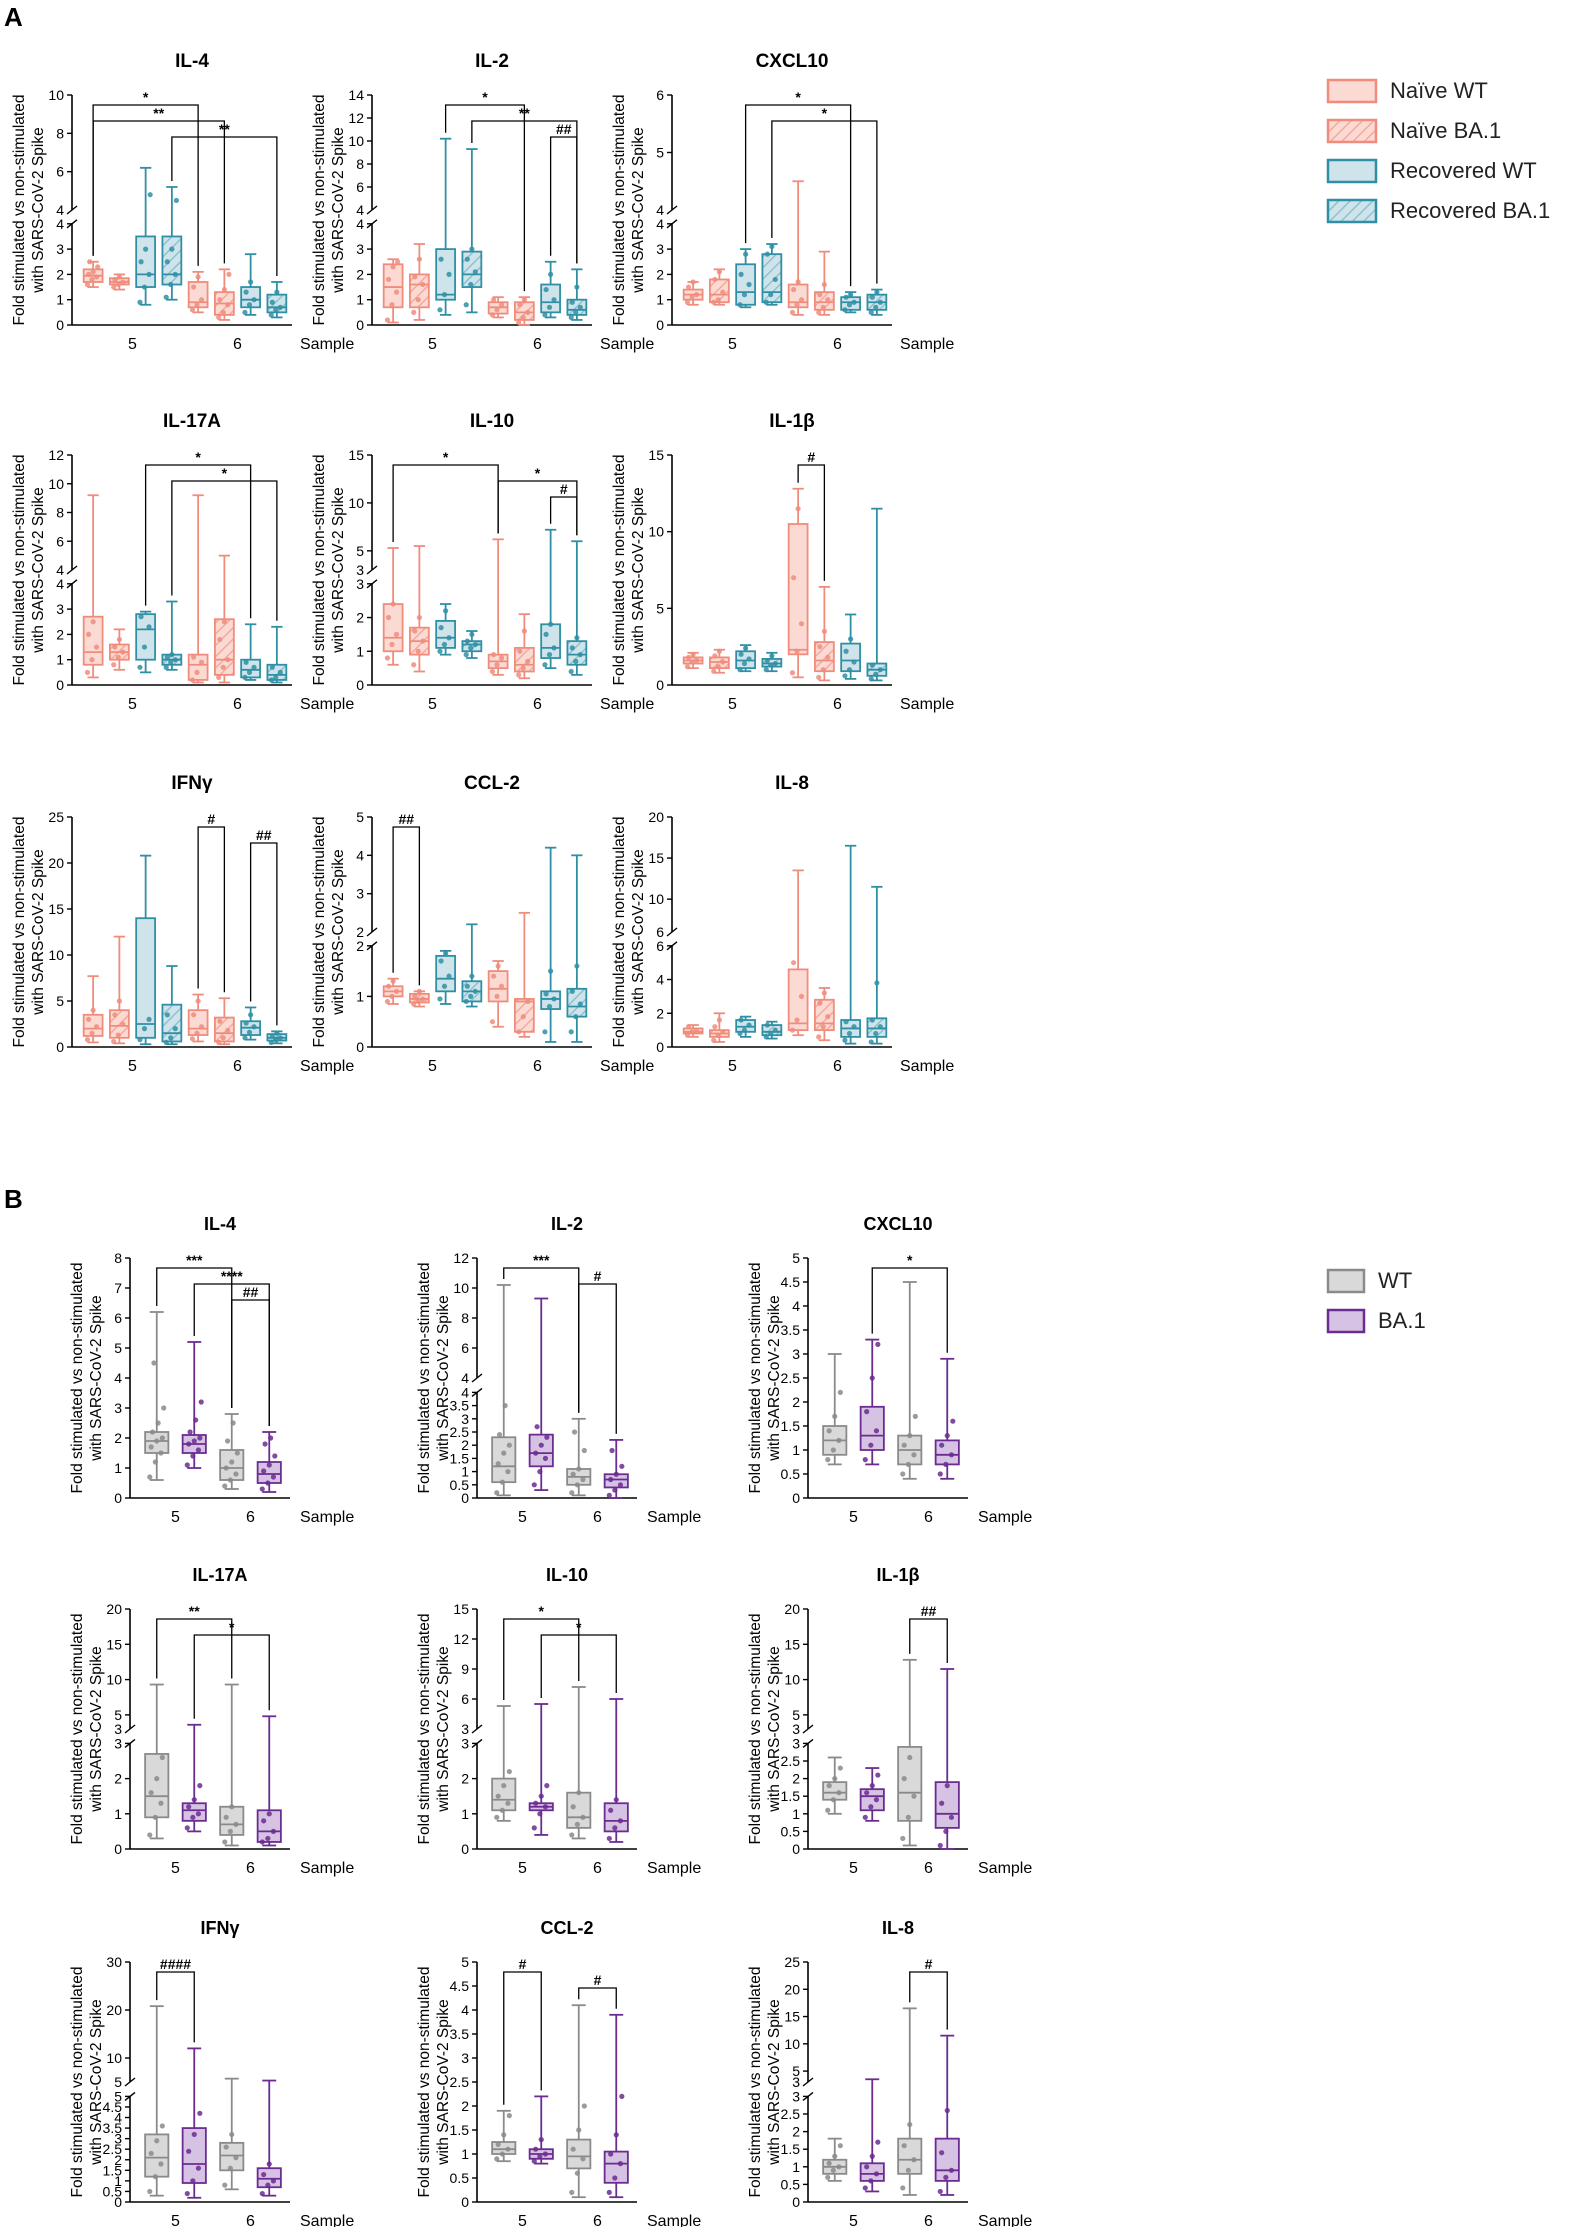 Image resolution: width=1569 pixels, height=2227 pixels. Describe the element at coordinates (567, 1224) in the screenshot. I see `chart-title: IL-2` at that location.